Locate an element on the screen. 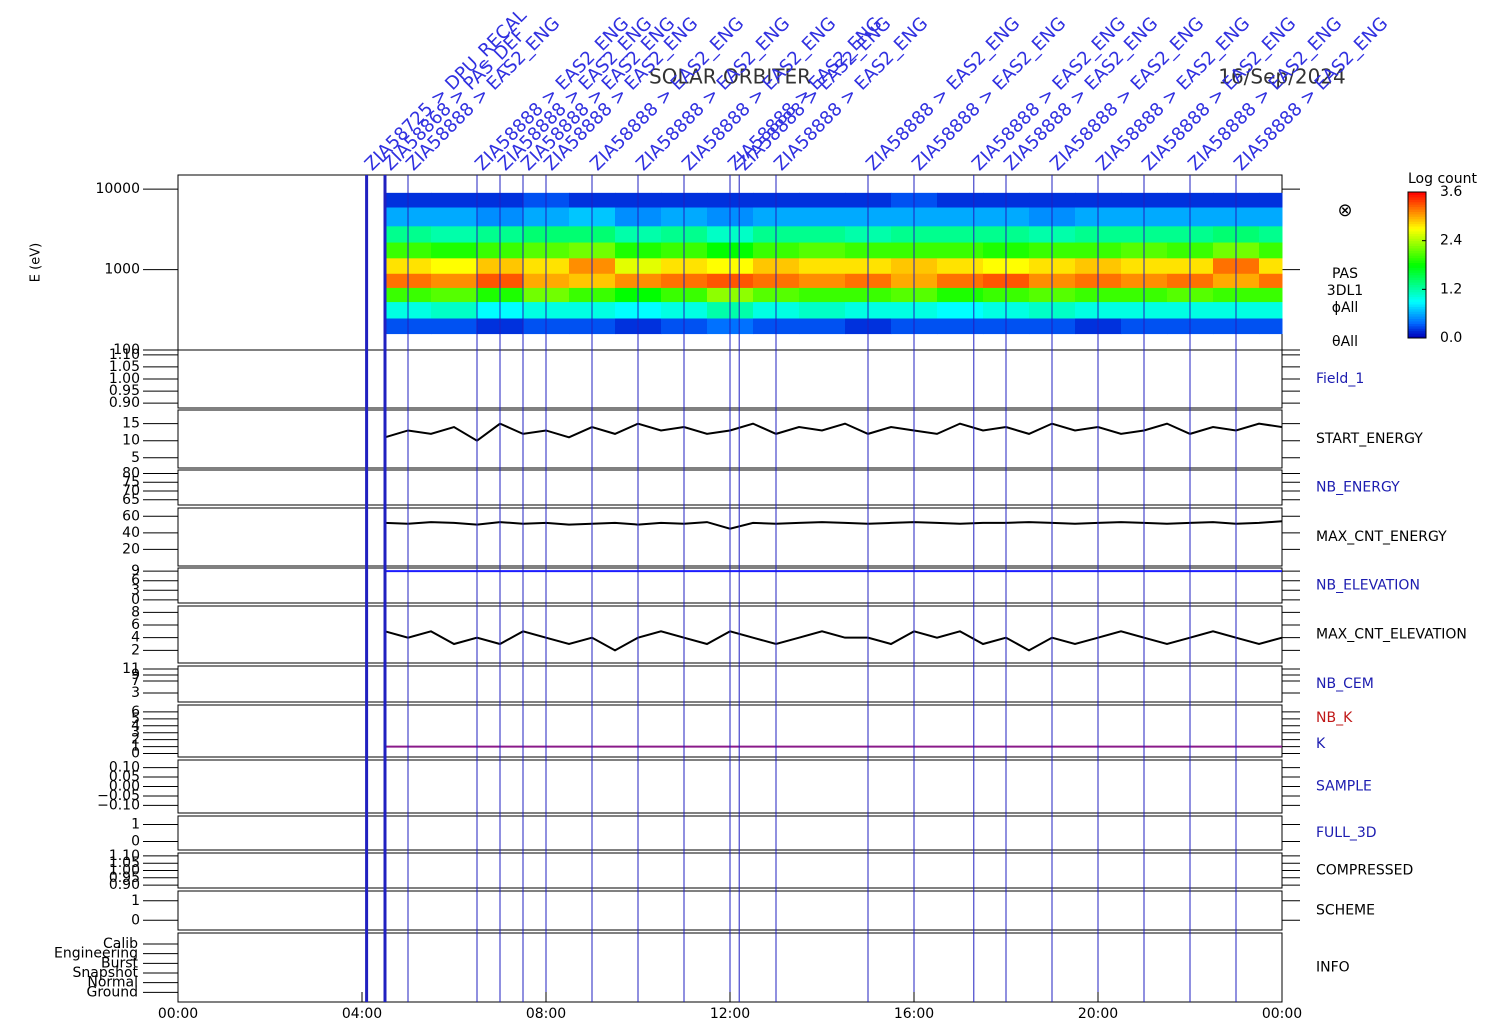 Image resolution: width=1512 pixels, height=1020 pixels. category-label: Normal is located at coordinates (112, 983).